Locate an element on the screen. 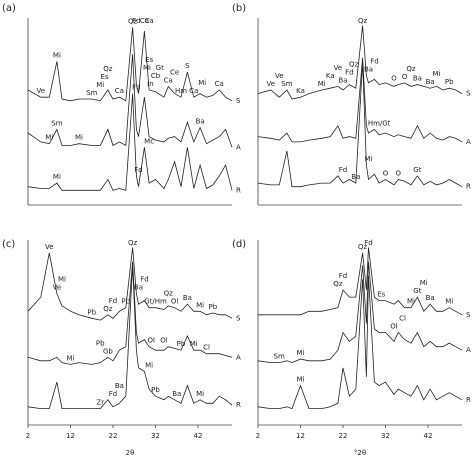  peak-label: Ka is located at coordinates (300, 91).